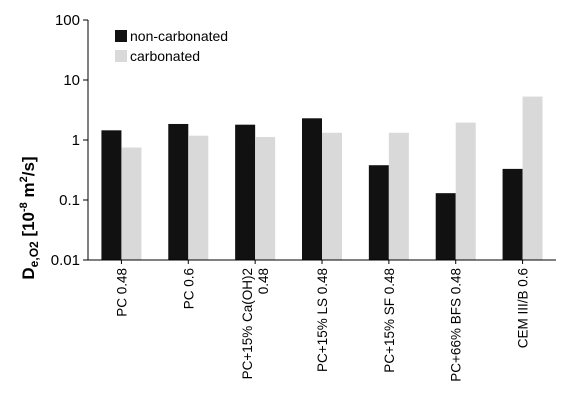 This screenshot has width=562, height=406. Describe the element at coordinates (28, 226) in the screenshot. I see `y-label-bracket: [10` at that location.